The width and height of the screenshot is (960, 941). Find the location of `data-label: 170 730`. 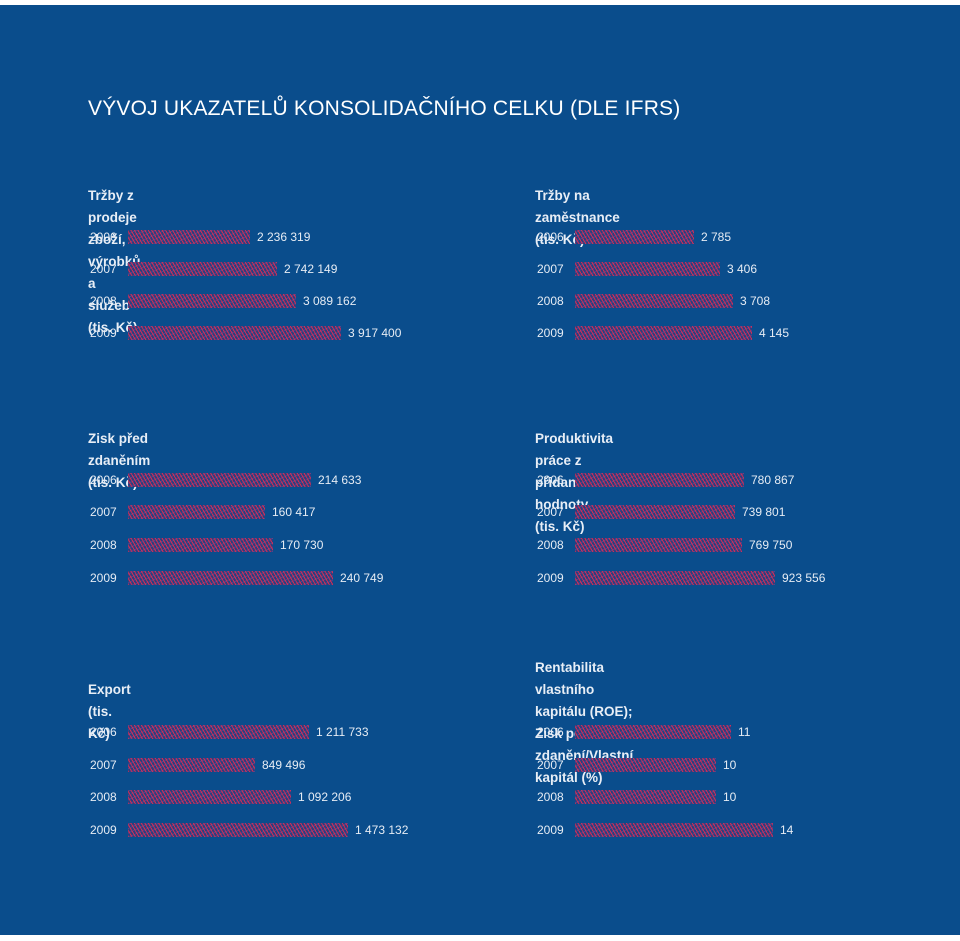

data-label: 170 730 is located at coordinates (302, 545).